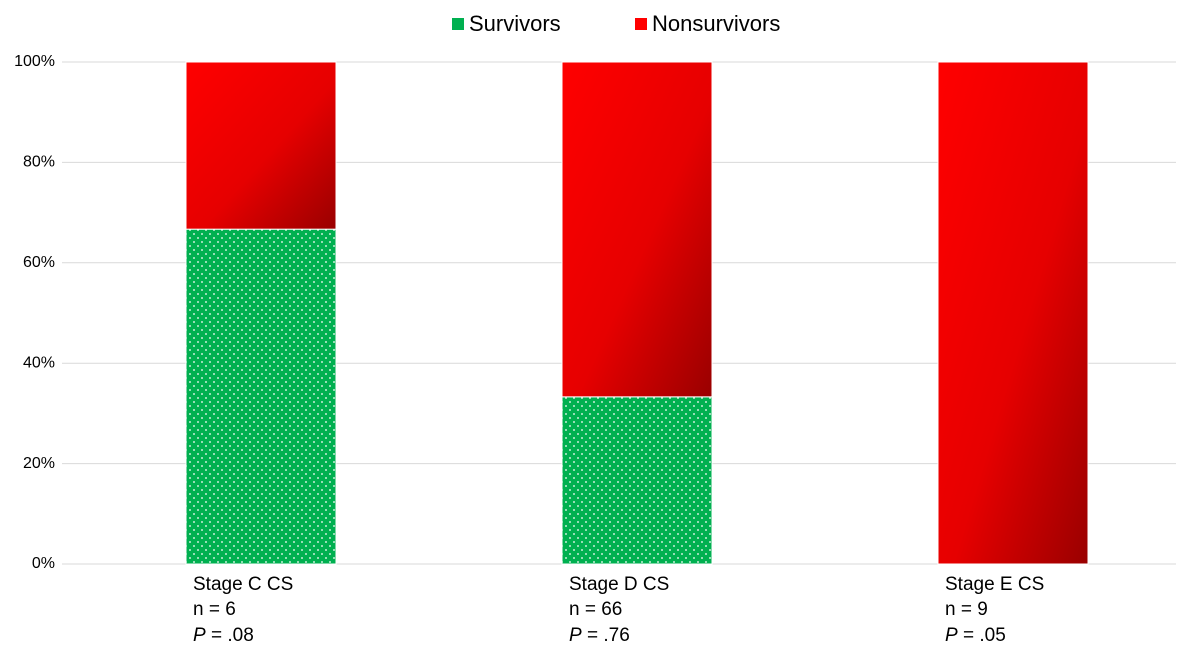  What do you see at coordinates (39, 262) in the screenshot?
I see `y-tick-label: 60%` at bounding box center [39, 262].